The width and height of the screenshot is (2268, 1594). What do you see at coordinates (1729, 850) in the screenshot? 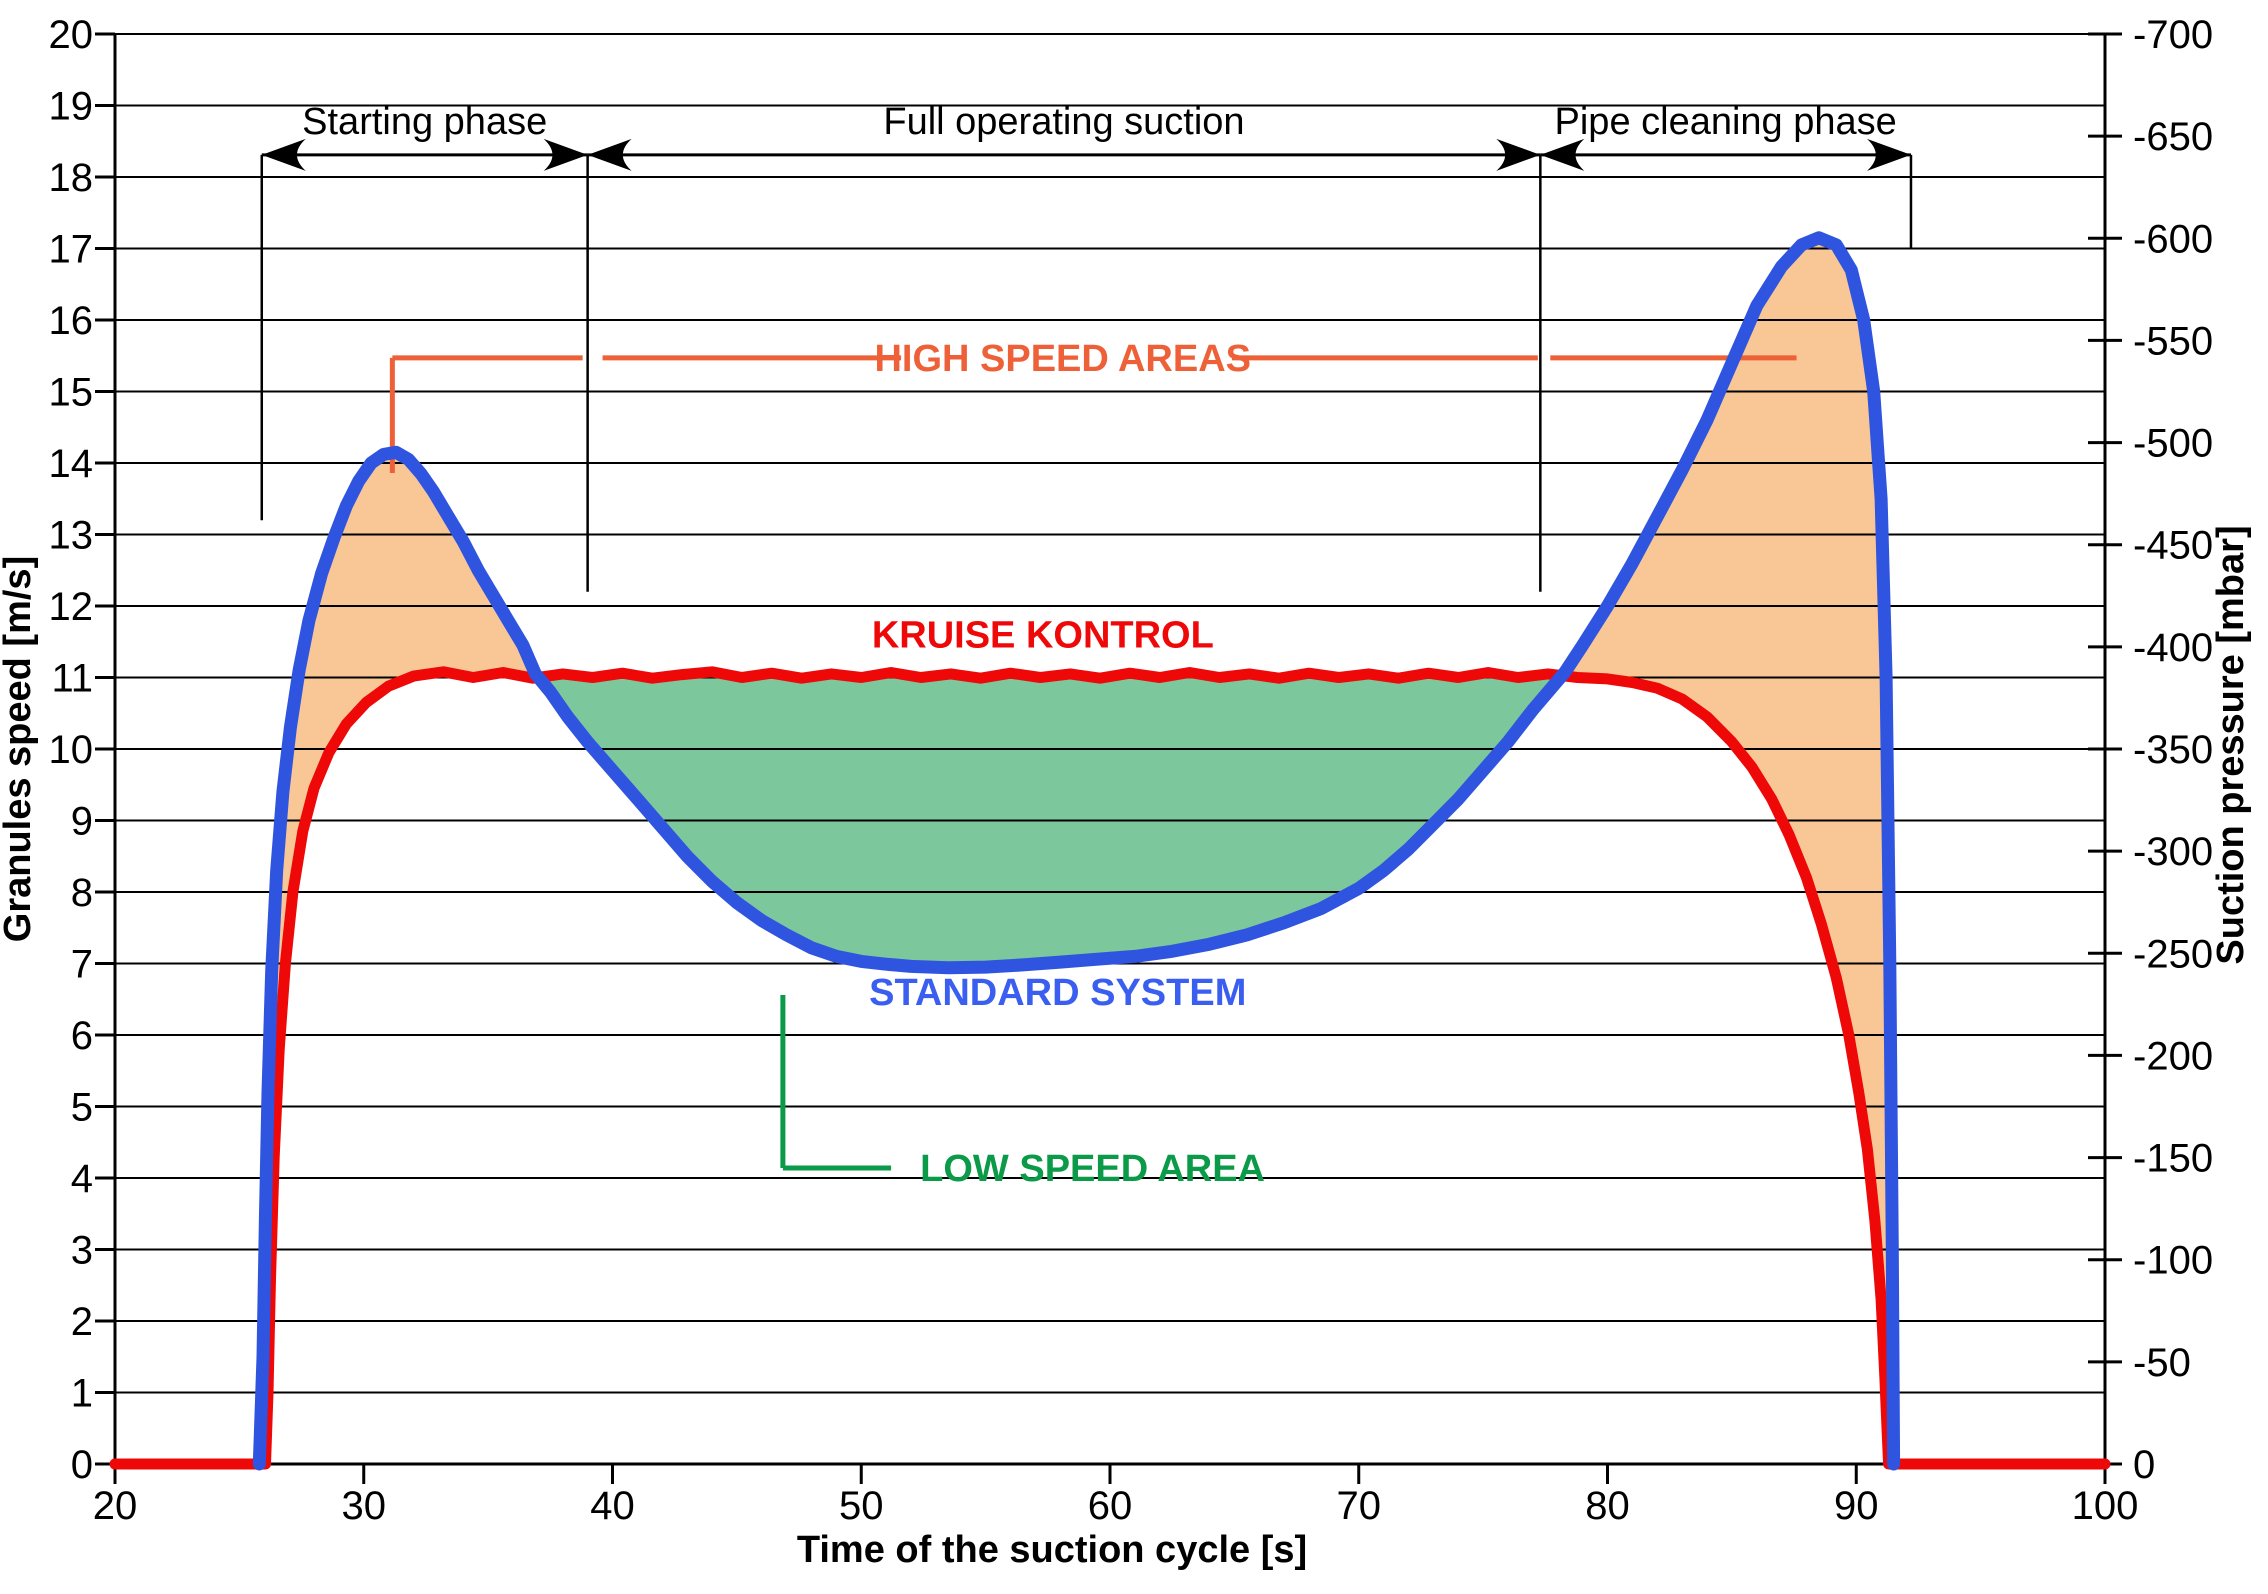
I see `region-high-speed-right` at bounding box center [1729, 850].